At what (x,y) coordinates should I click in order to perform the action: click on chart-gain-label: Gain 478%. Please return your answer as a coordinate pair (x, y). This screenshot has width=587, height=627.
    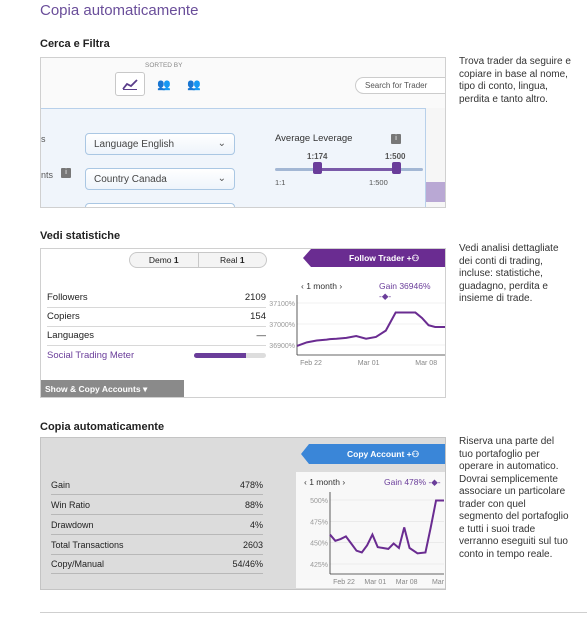
    Looking at the image, I should click on (405, 482).